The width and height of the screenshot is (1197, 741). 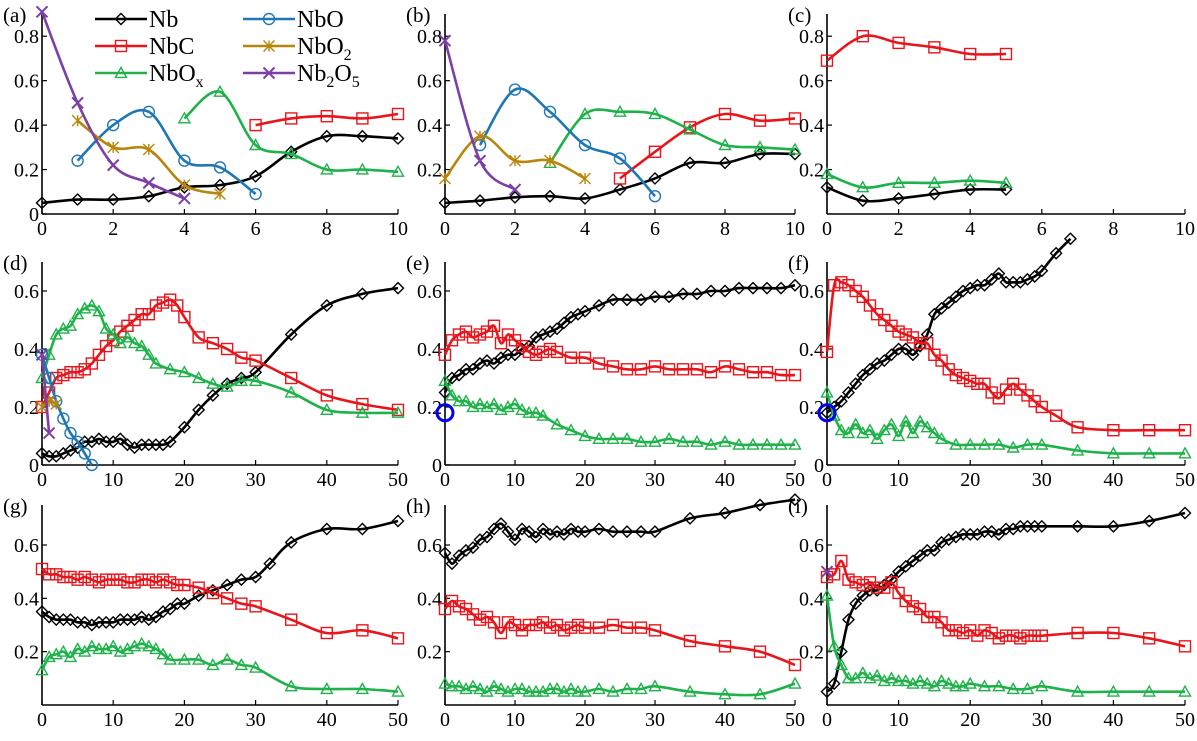 I want to click on x-tick-label: 40, so click(x=1113, y=720).